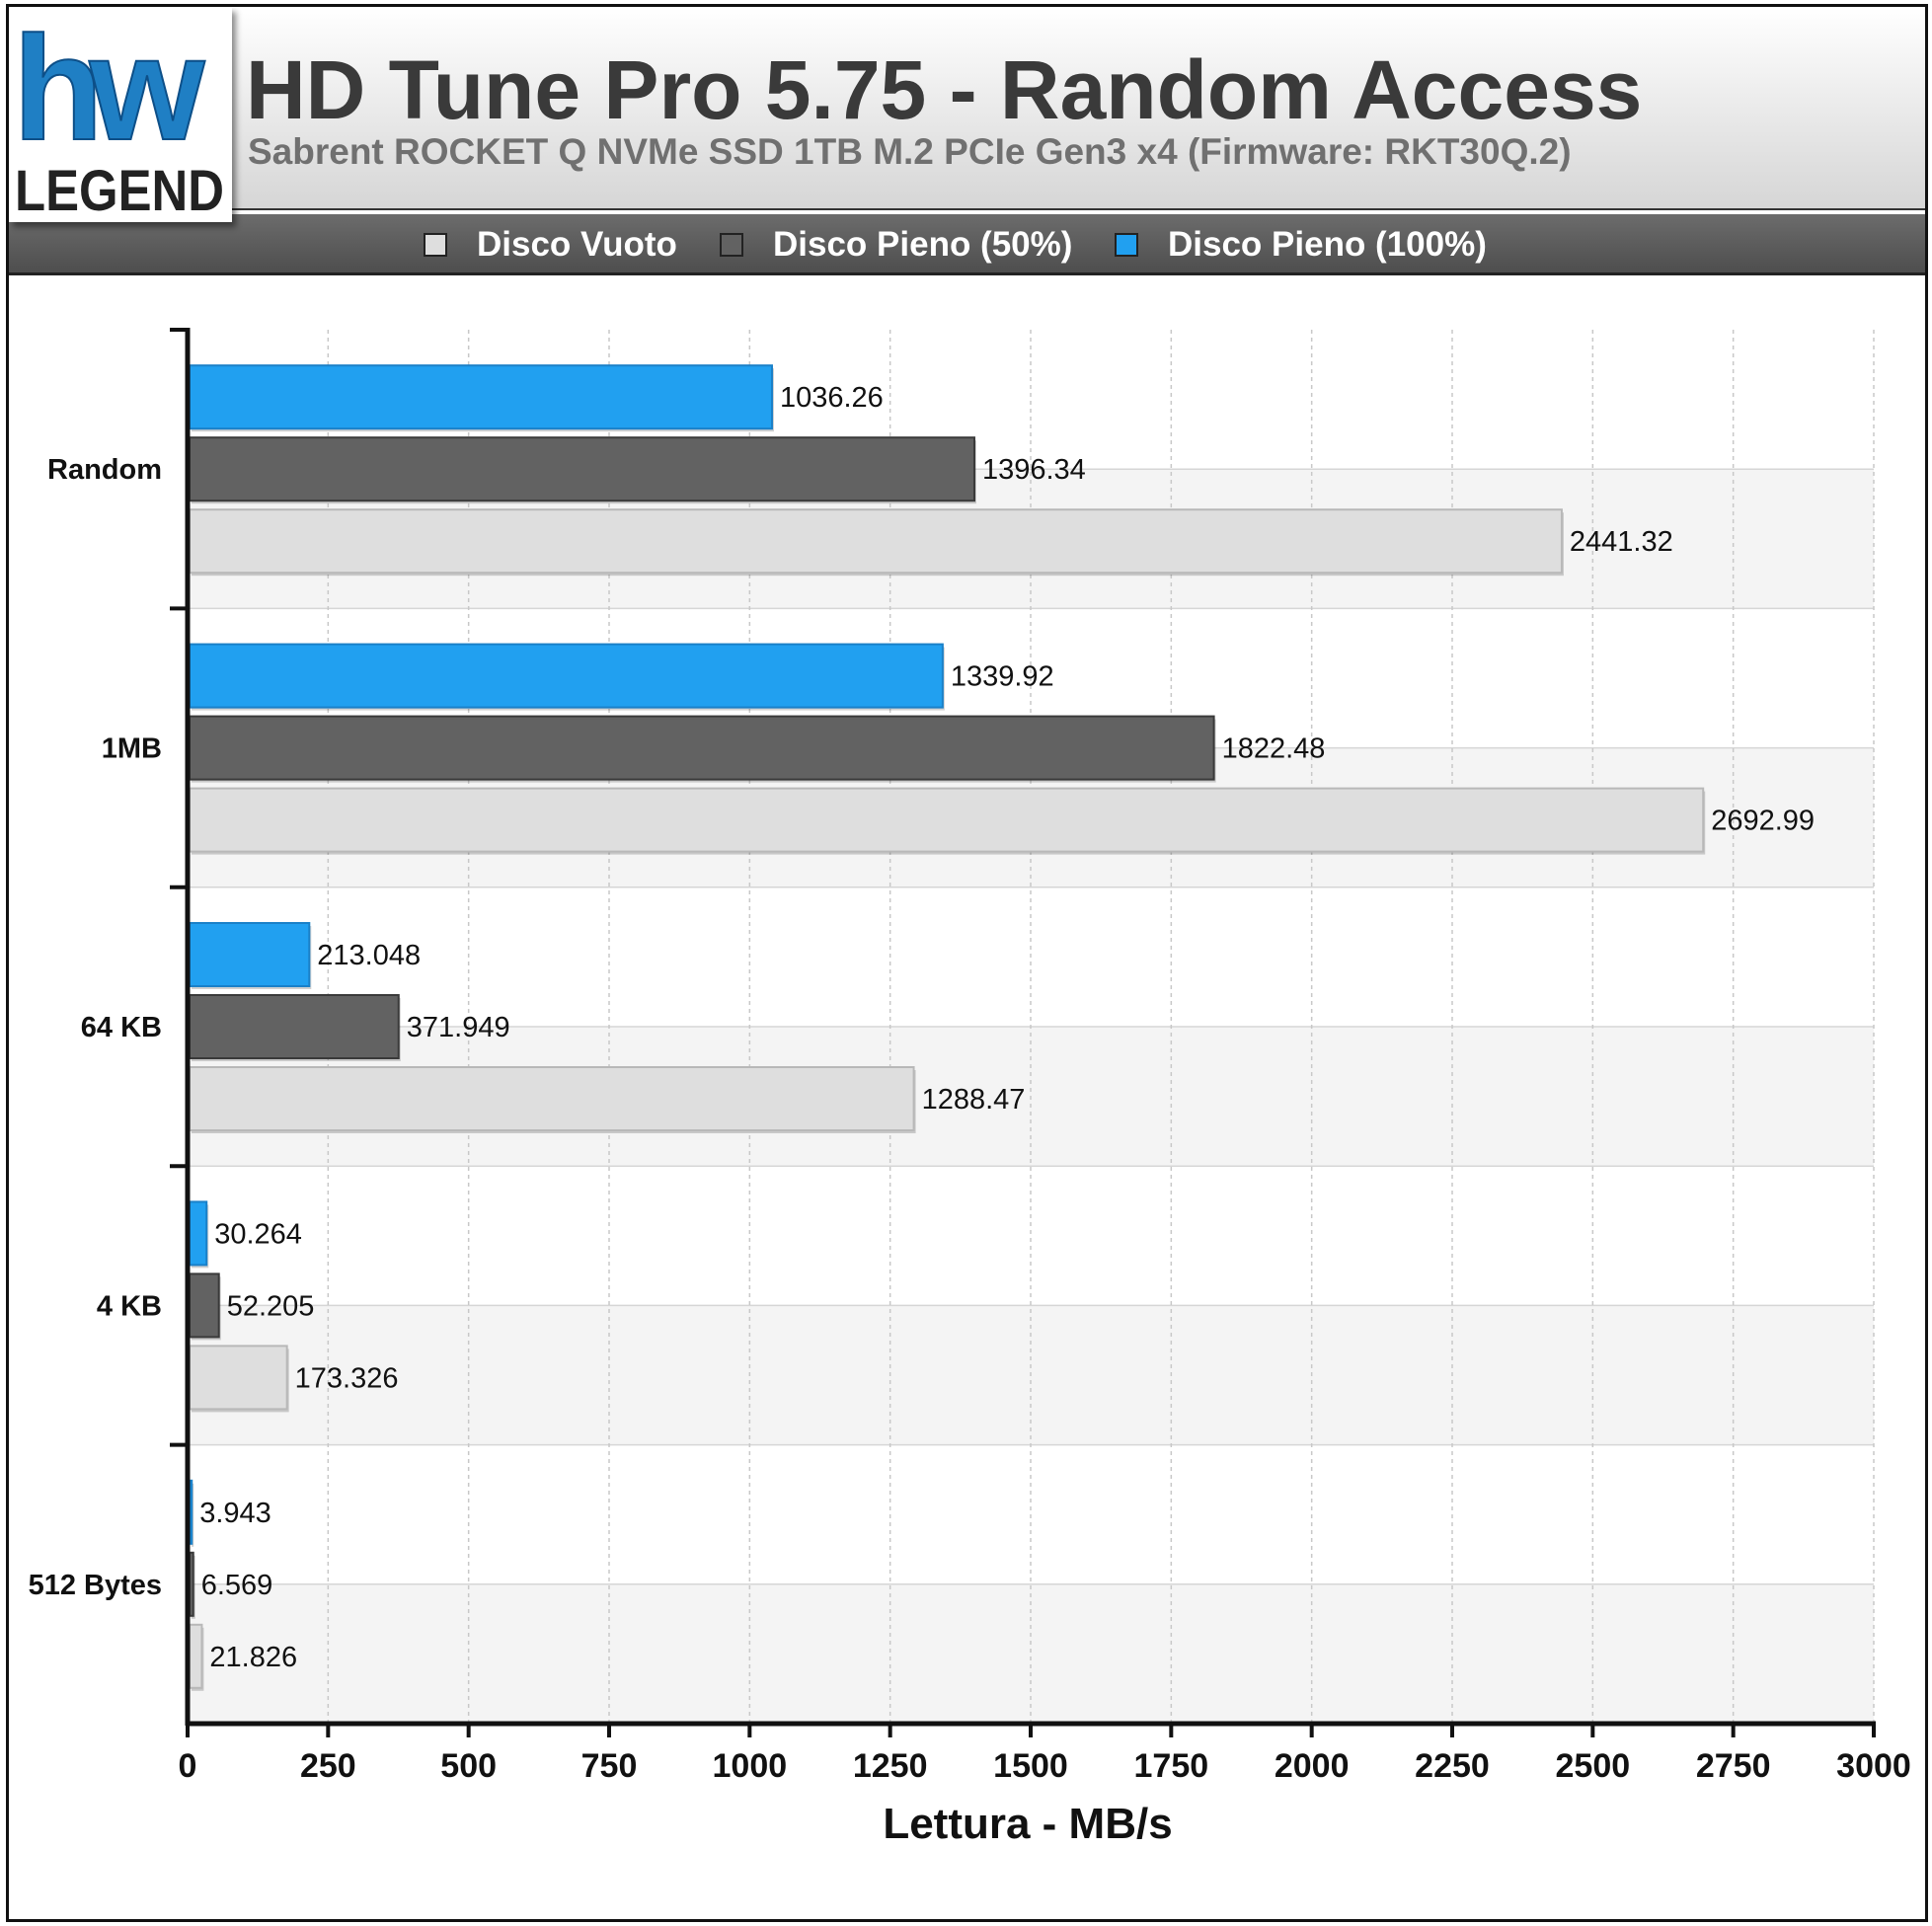  Describe the element at coordinates (104, 470) in the screenshot. I see `category-label: Random` at that location.